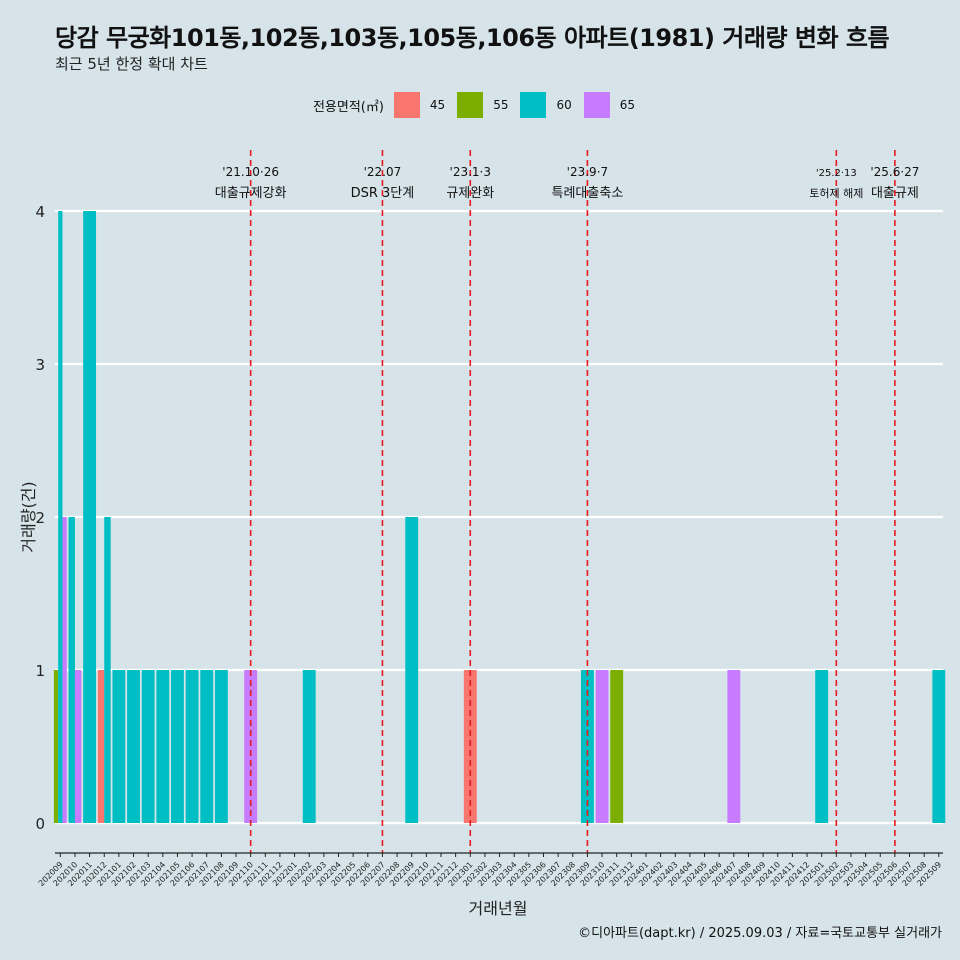 This screenshot has width=960, height=960. I want to click on legend-item-55: 55, so click(482, 105).